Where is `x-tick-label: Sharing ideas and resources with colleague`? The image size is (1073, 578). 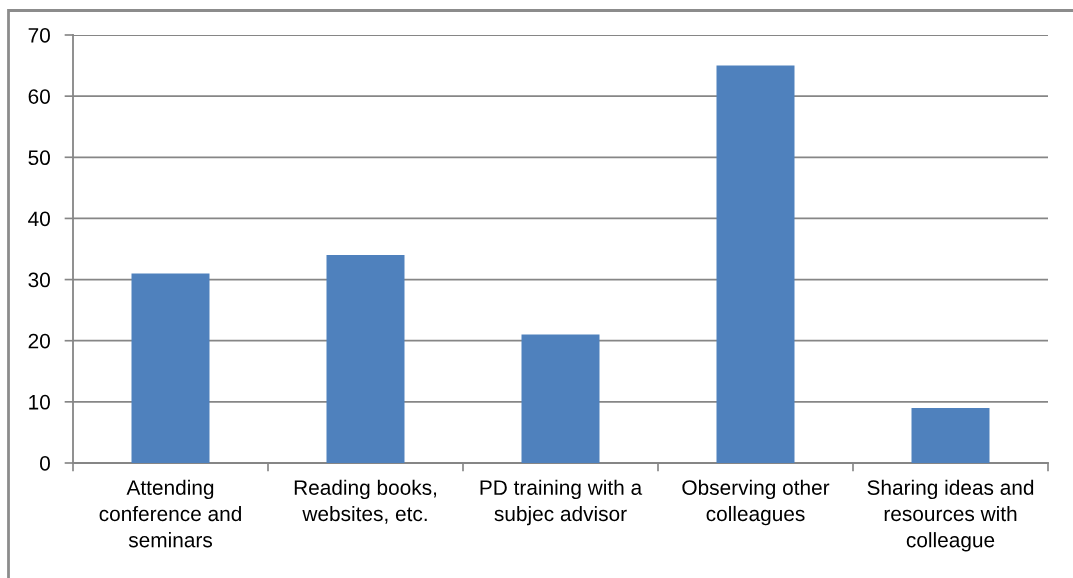
x-tick-label: Sharing ideas and resources with colleague is located at coordinates (950, 515).